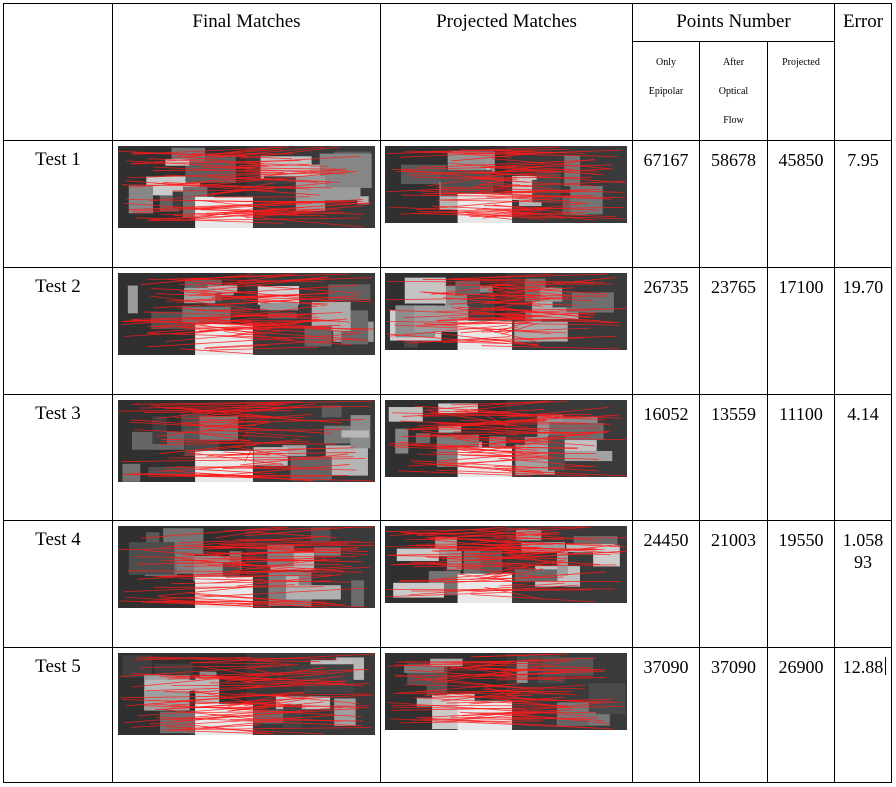 The width and height of the screenshot is (896, 787). I want to click on cell-after-optical-flow: 21003, so click(733, 540).